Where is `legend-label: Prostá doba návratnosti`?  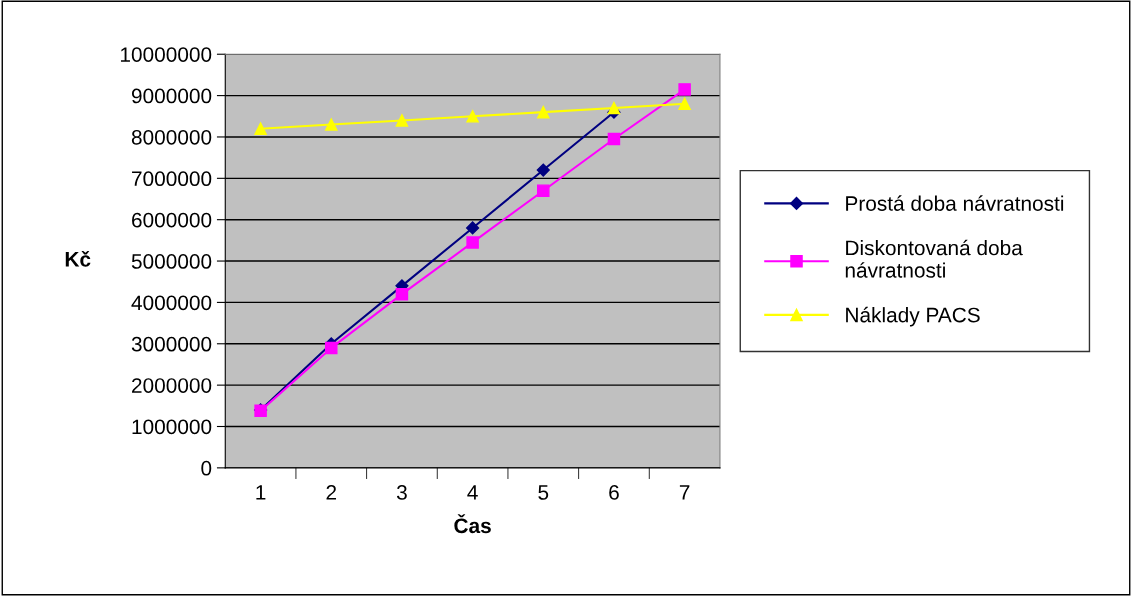
legend-label: Prostá doba návratnosti is located at coordinates (955, 203).